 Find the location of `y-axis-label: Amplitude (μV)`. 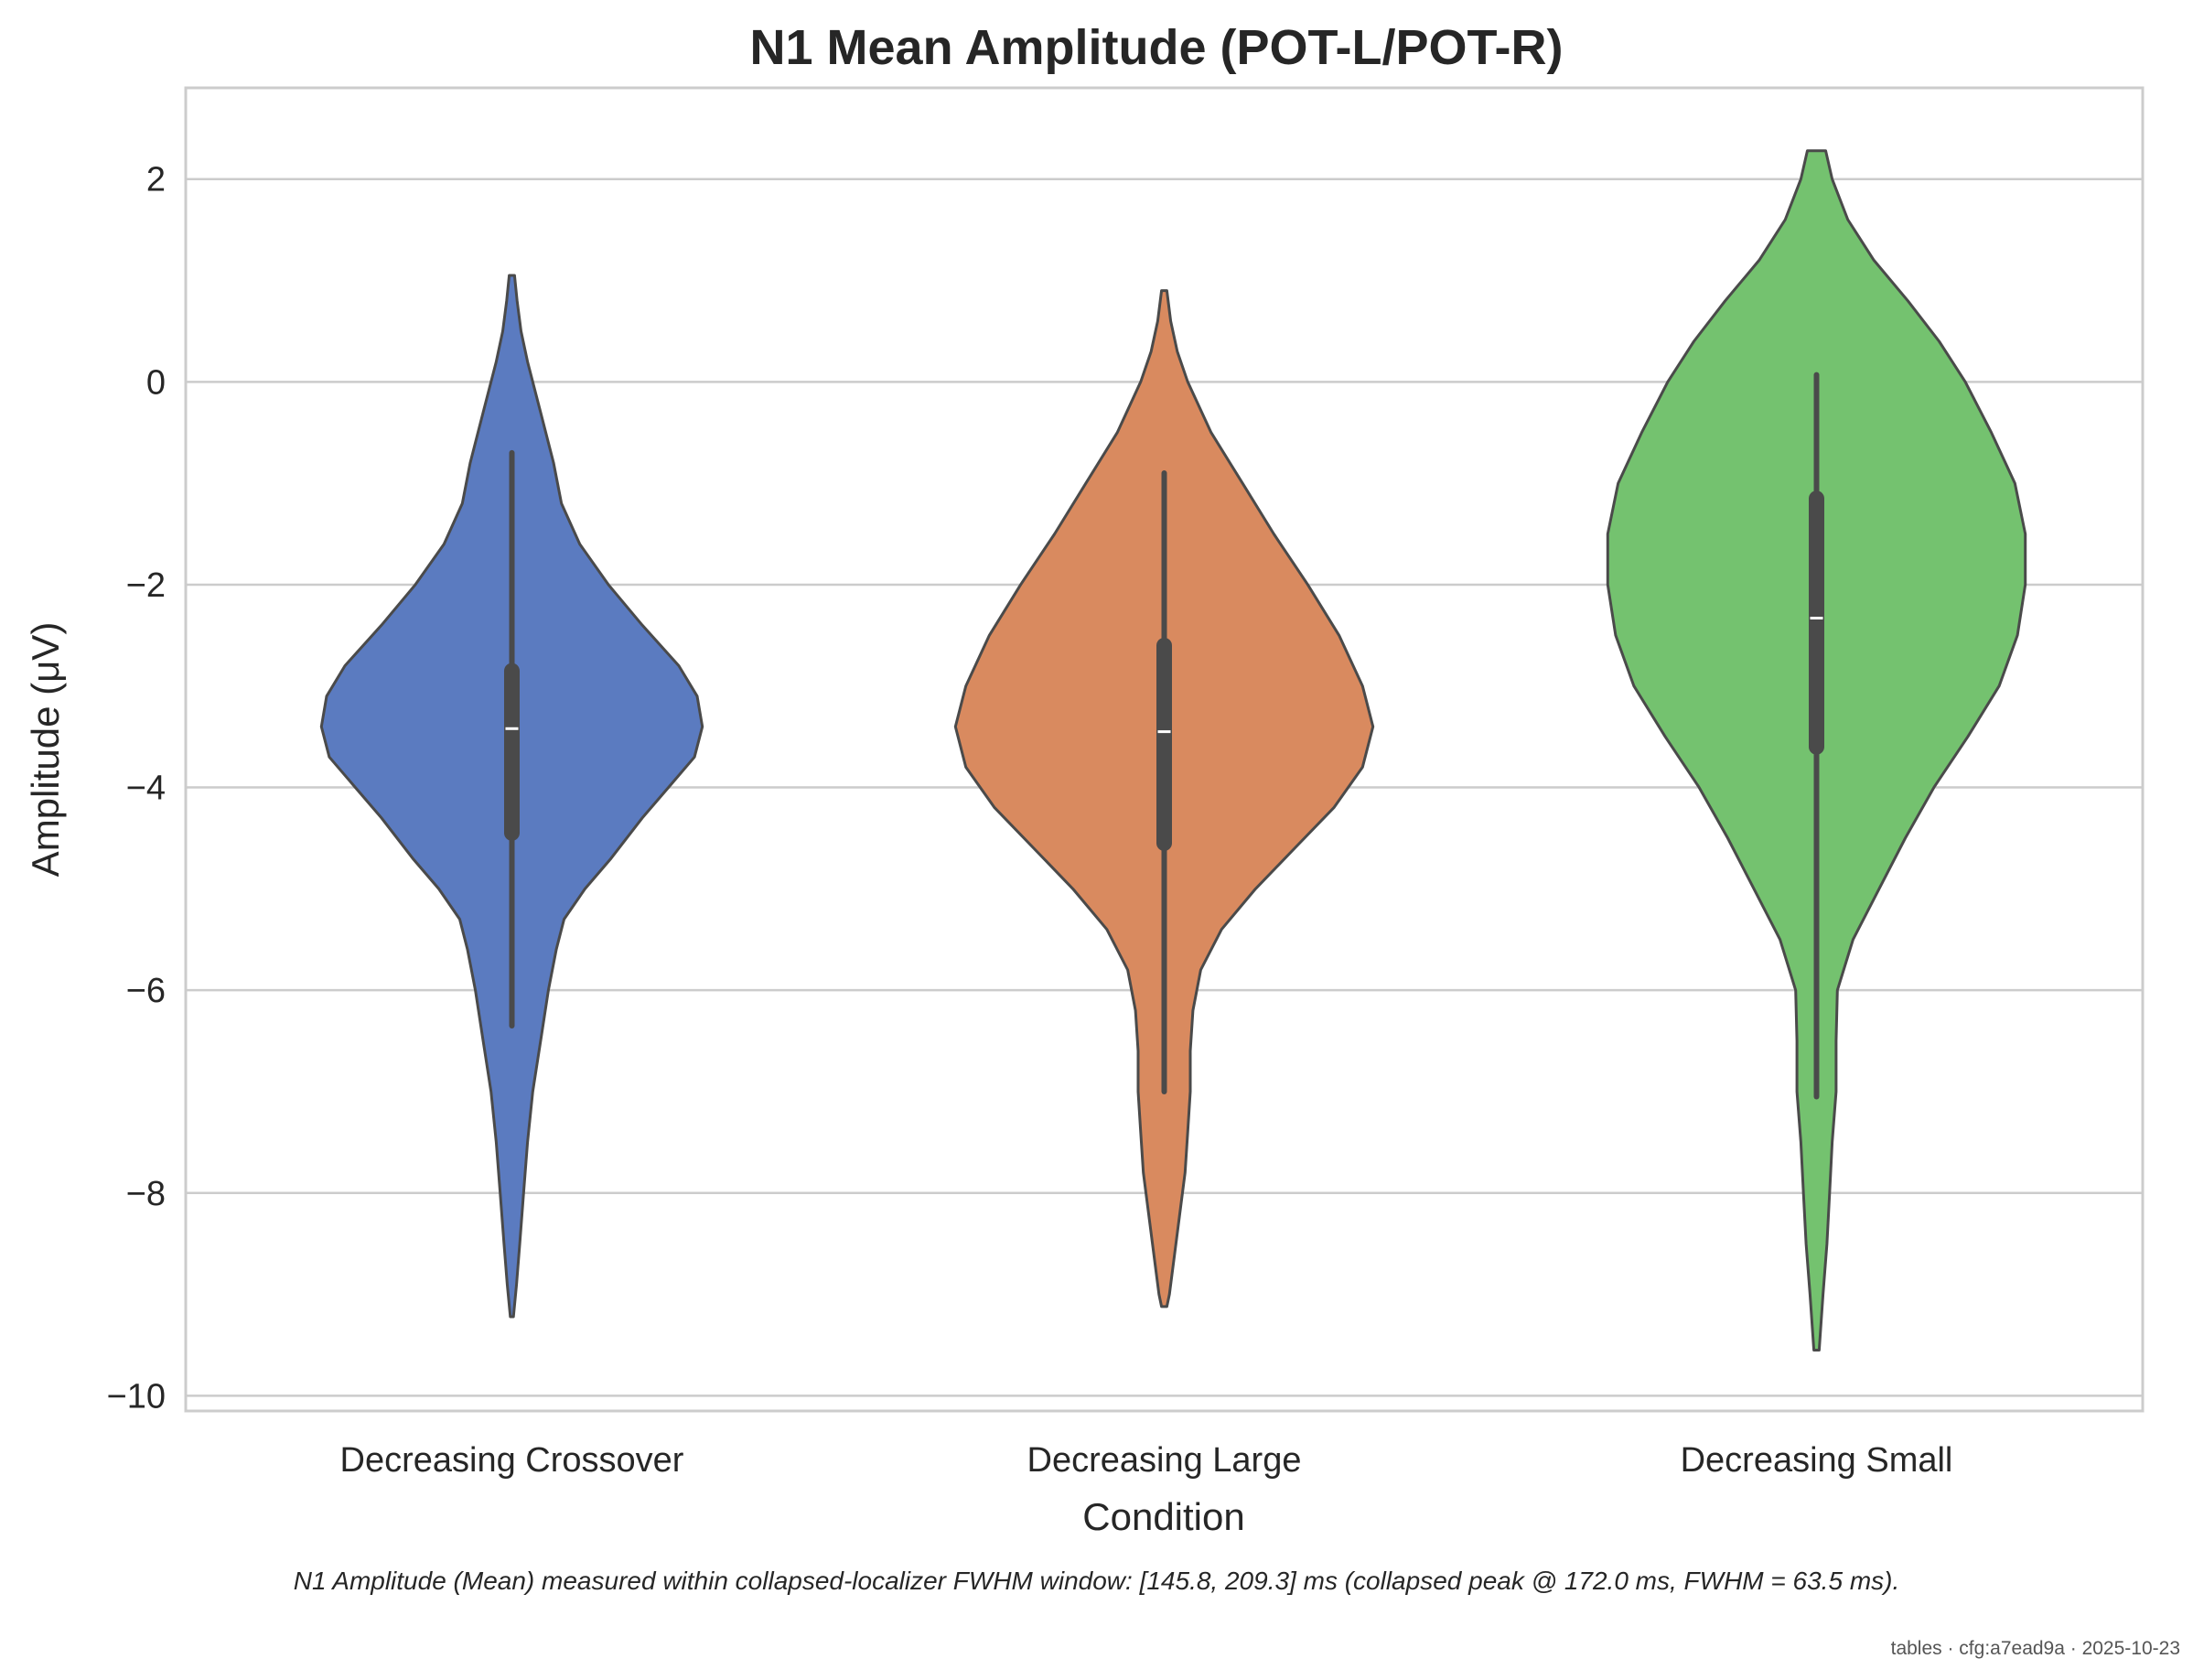

y-axis-label: Amplitude (μV) is located at coordinates (45, 750).